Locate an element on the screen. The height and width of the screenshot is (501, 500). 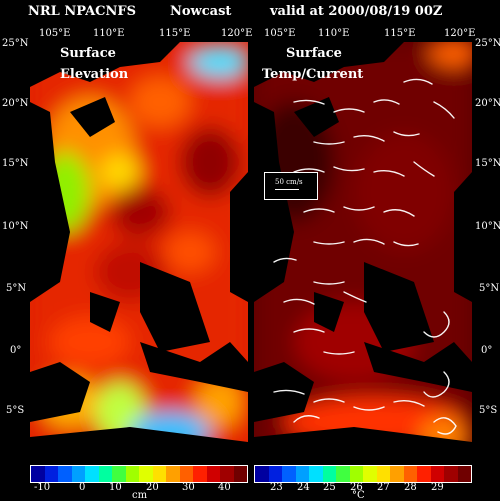
temp-tick: 29 is located at coordinates (437, 487).